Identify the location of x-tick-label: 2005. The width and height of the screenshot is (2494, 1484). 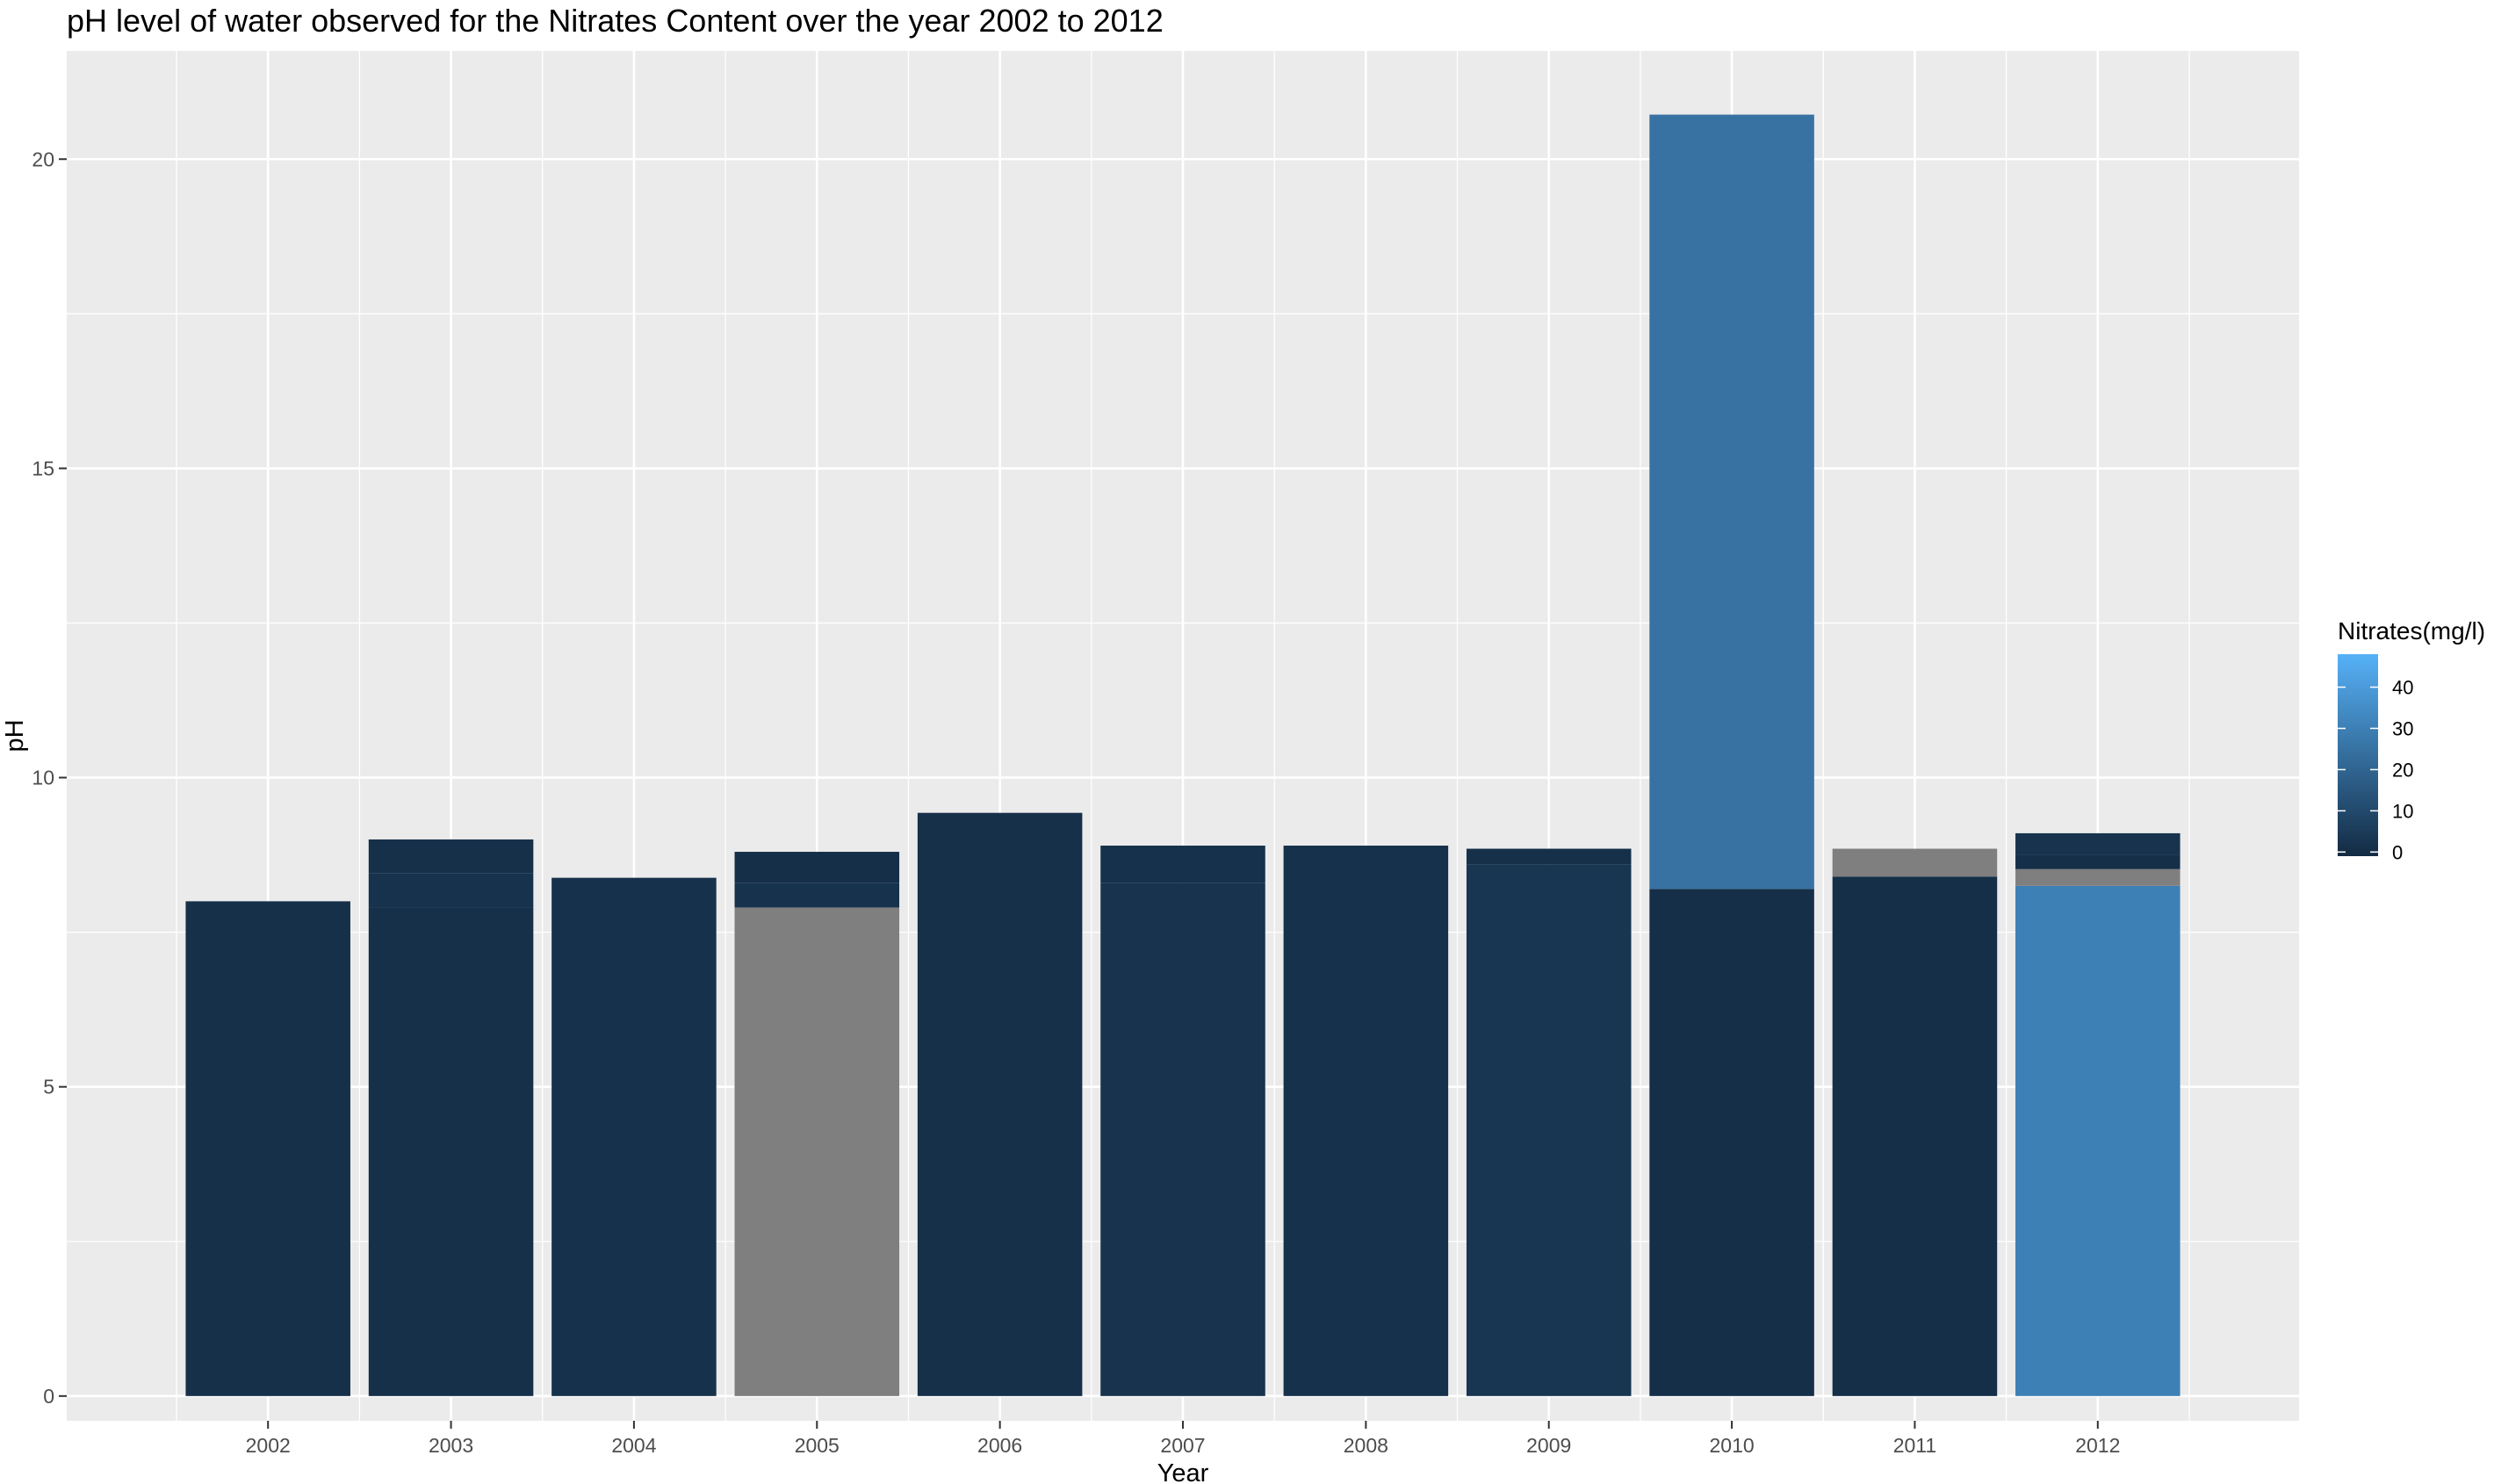
(818, 1445).